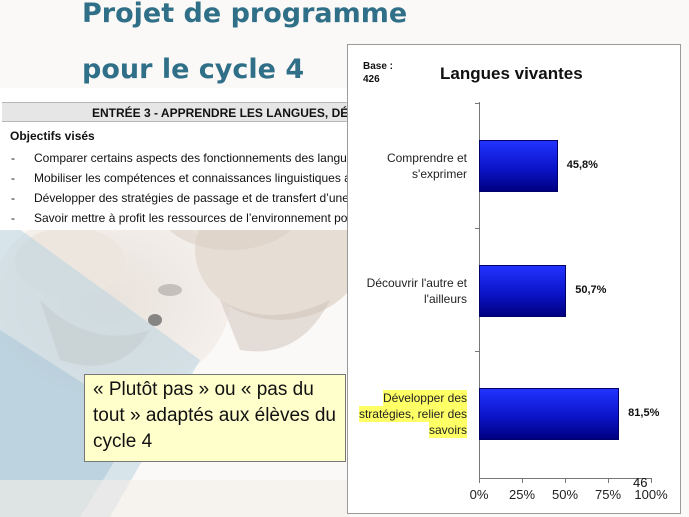 Image resolution: width=689 pixels, height=517 pixels. I want to click on slide-title-line-2: pour le cycle 4, so click(193, 69).